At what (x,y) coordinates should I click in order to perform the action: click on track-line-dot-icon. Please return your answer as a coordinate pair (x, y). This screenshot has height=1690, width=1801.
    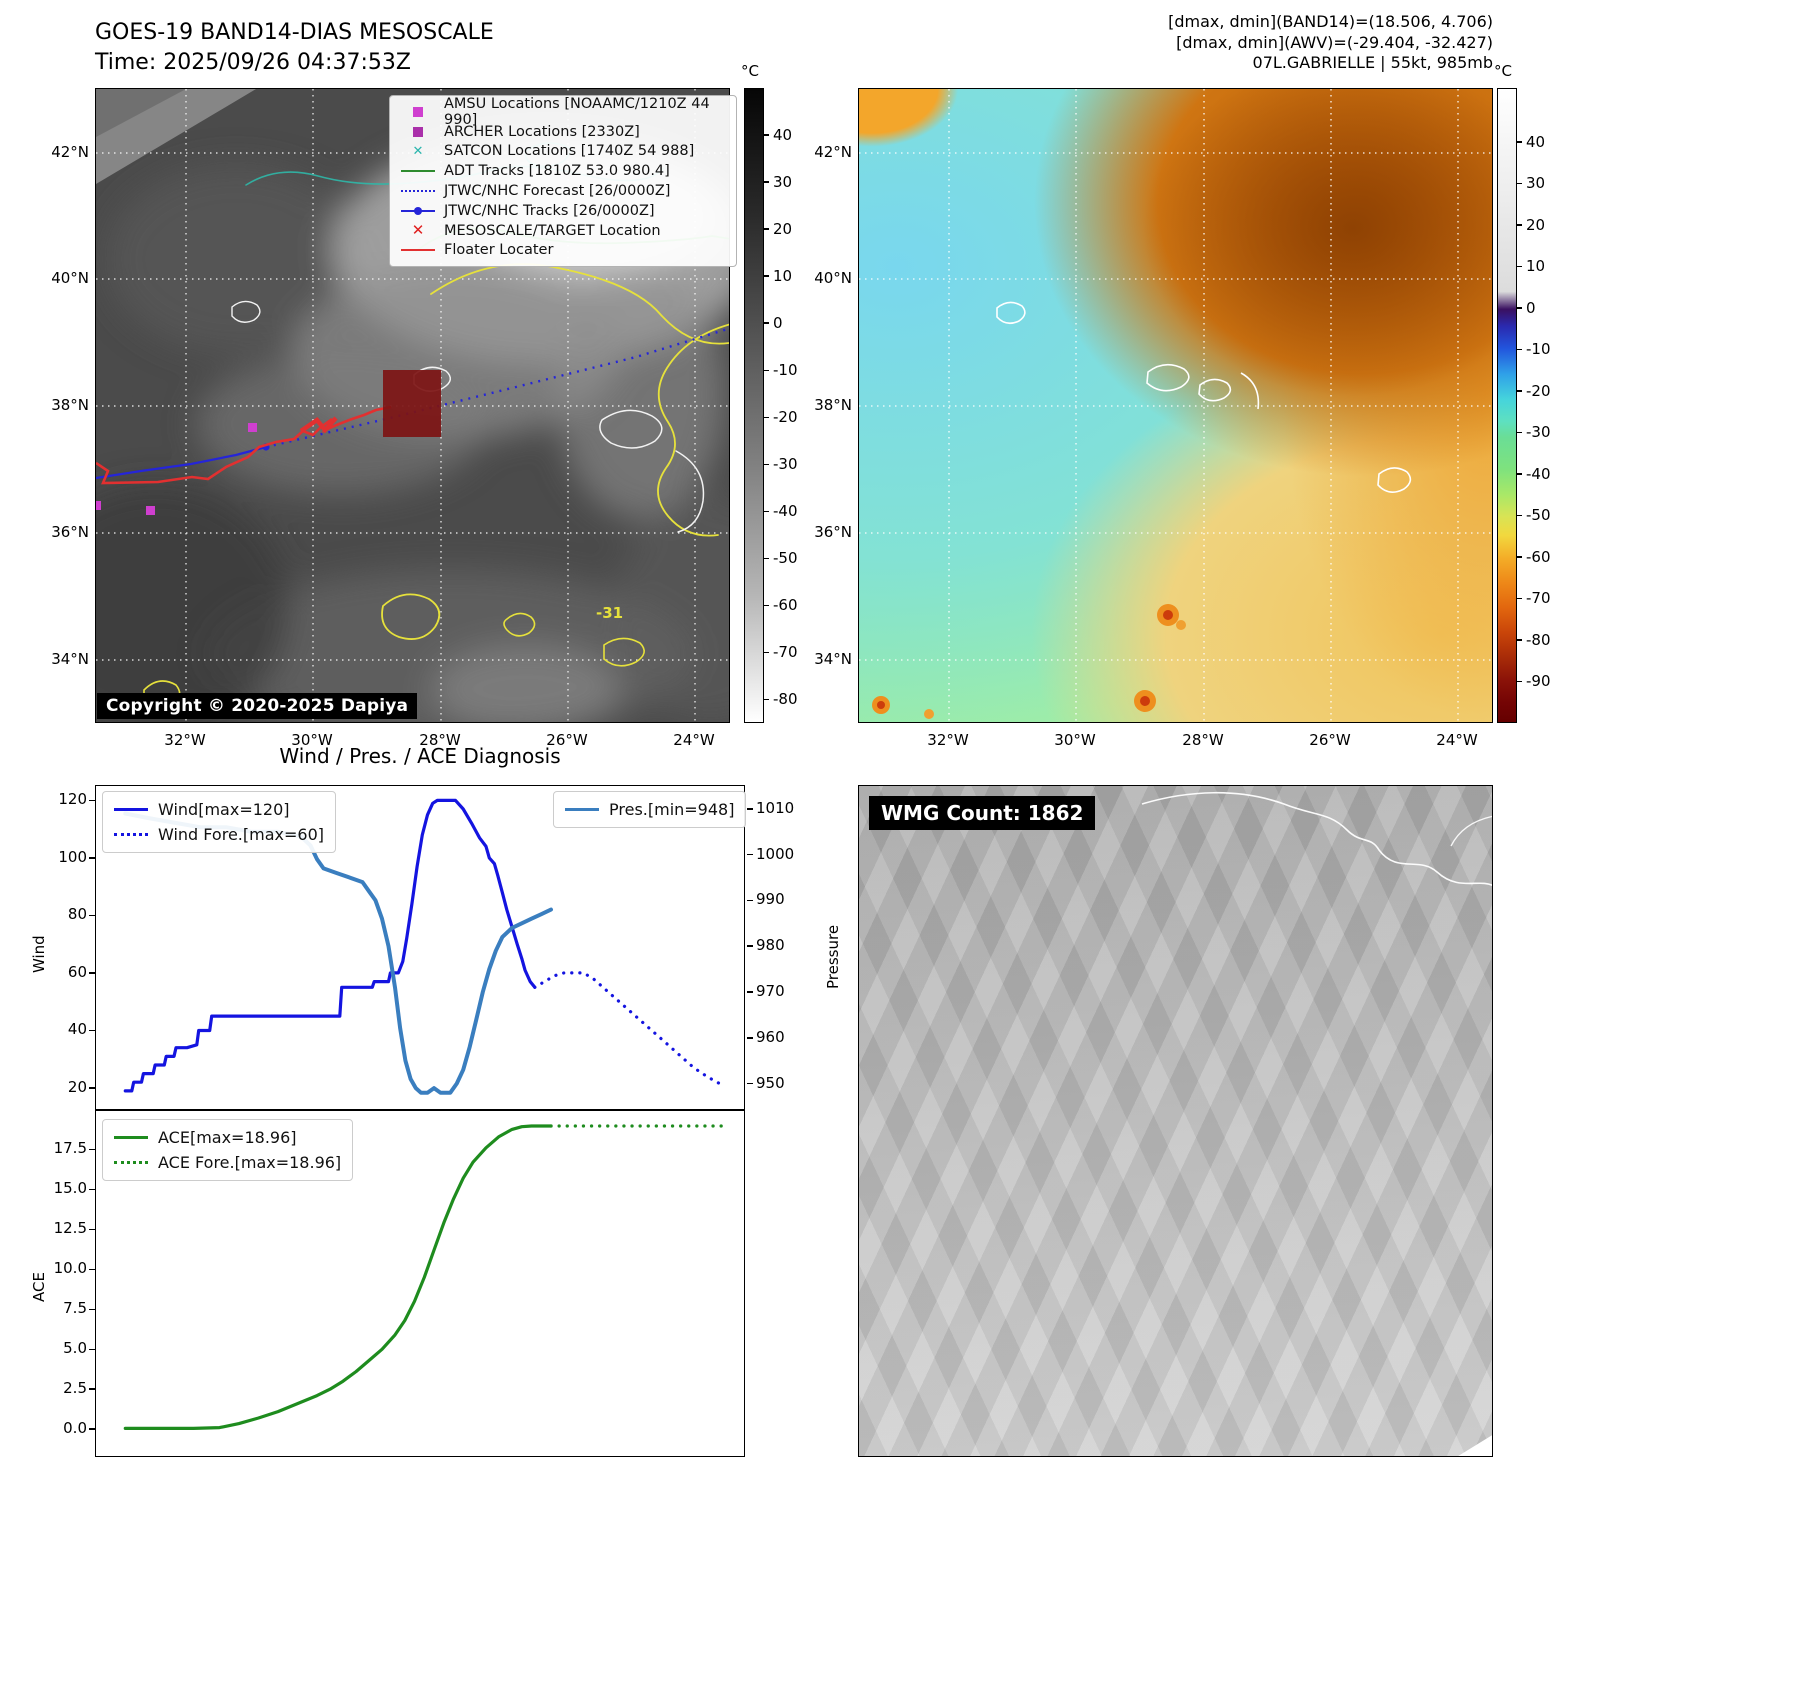
    Looking at the image, I should click on (418, 210).